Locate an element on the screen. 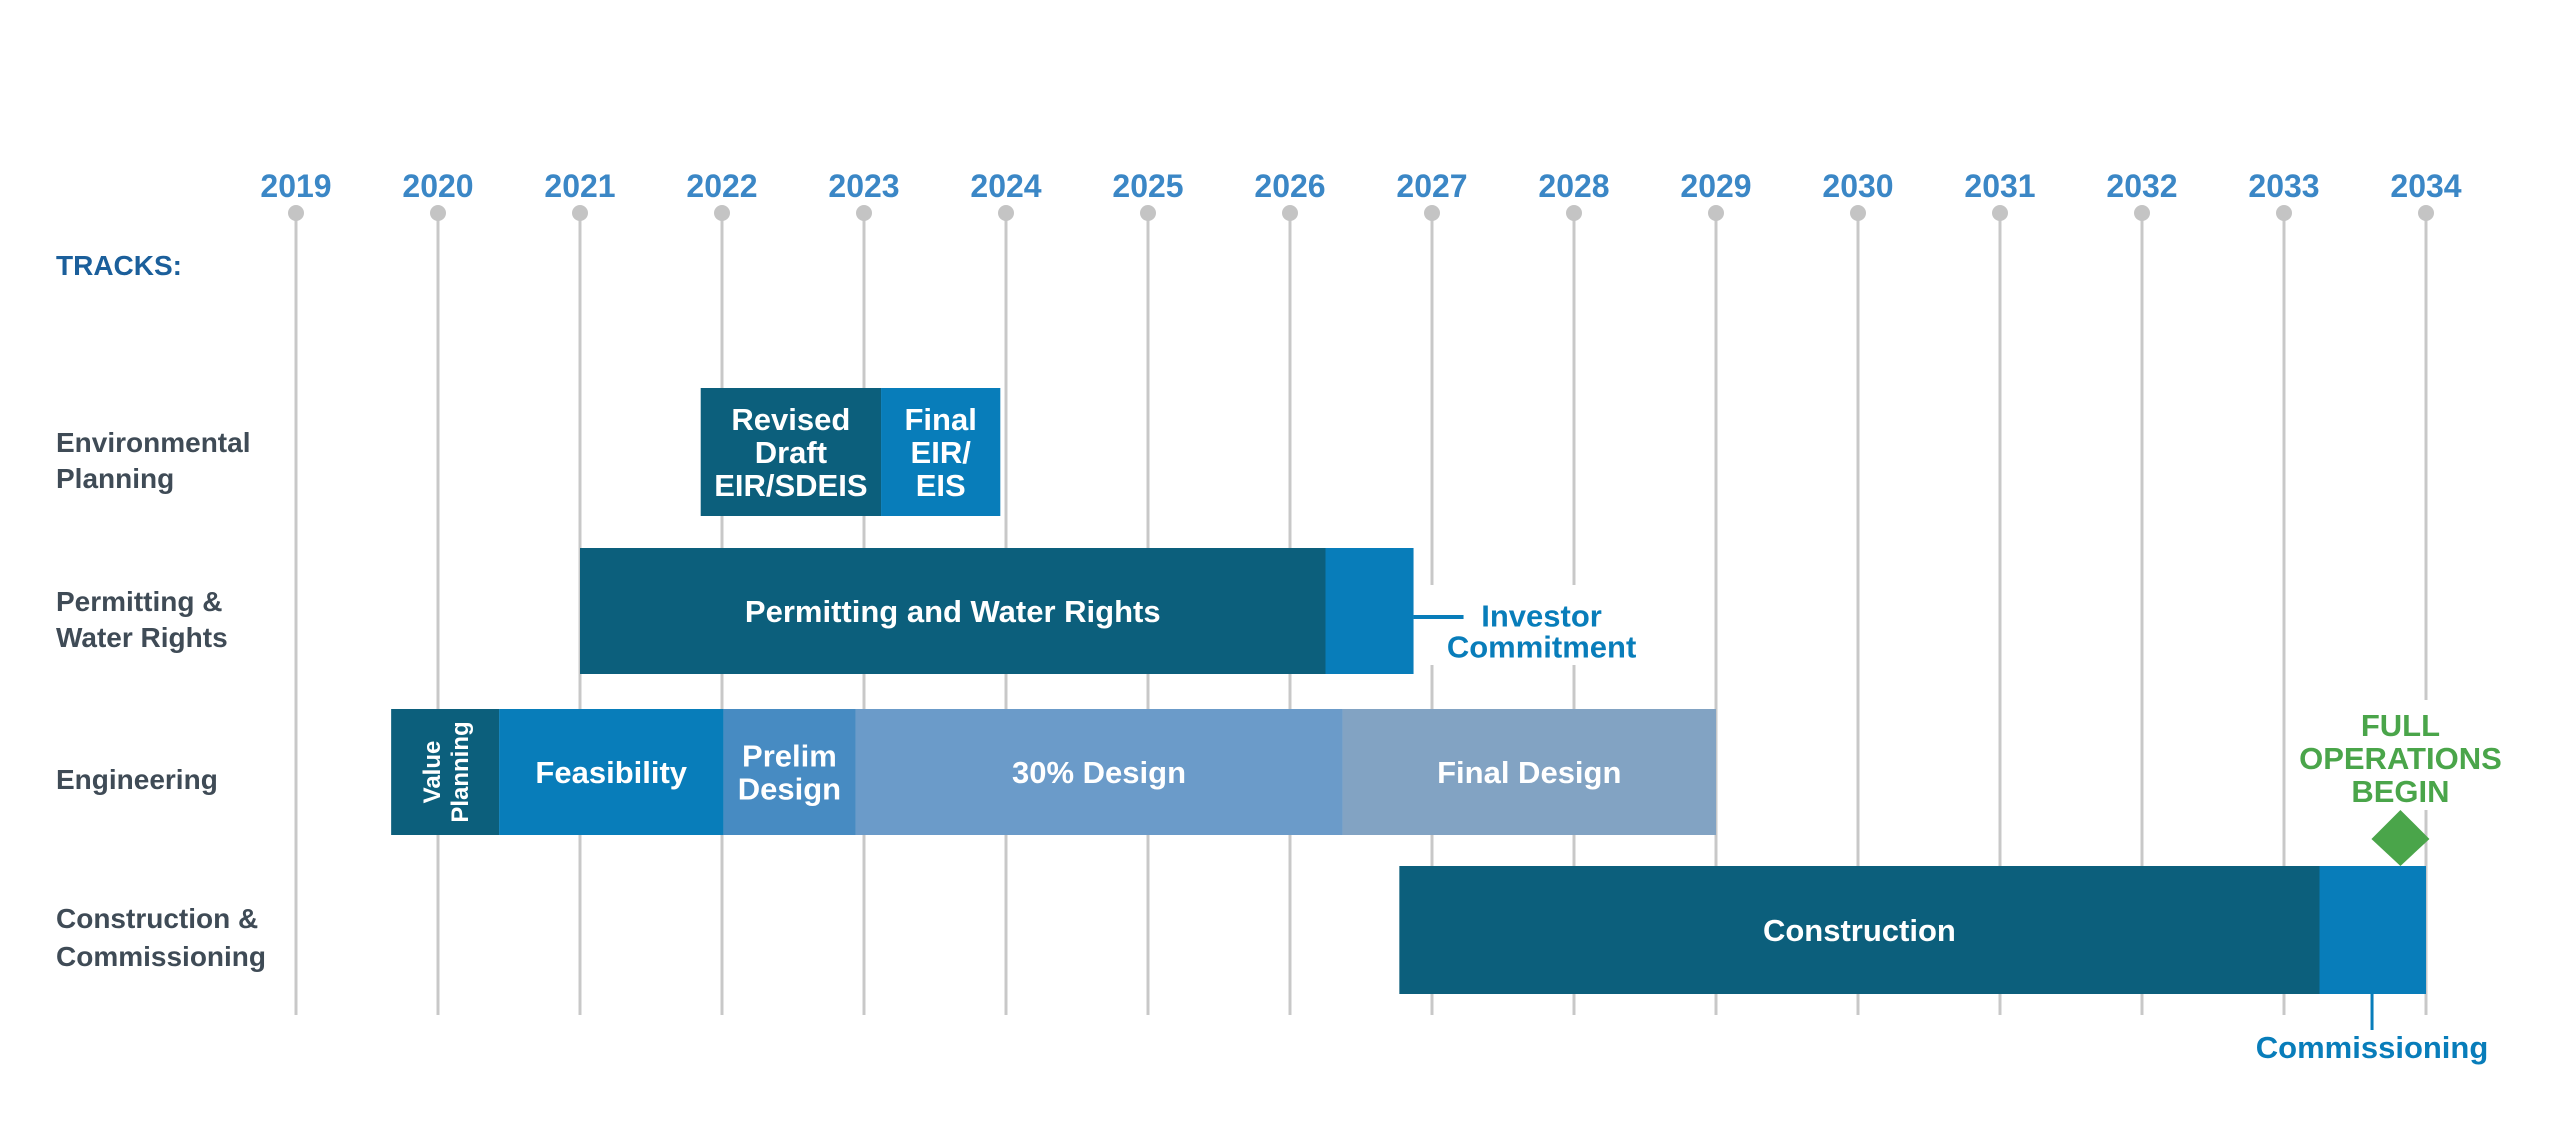  annotation-commissioning: Commissioning is located at coordinates (2372, 1047).